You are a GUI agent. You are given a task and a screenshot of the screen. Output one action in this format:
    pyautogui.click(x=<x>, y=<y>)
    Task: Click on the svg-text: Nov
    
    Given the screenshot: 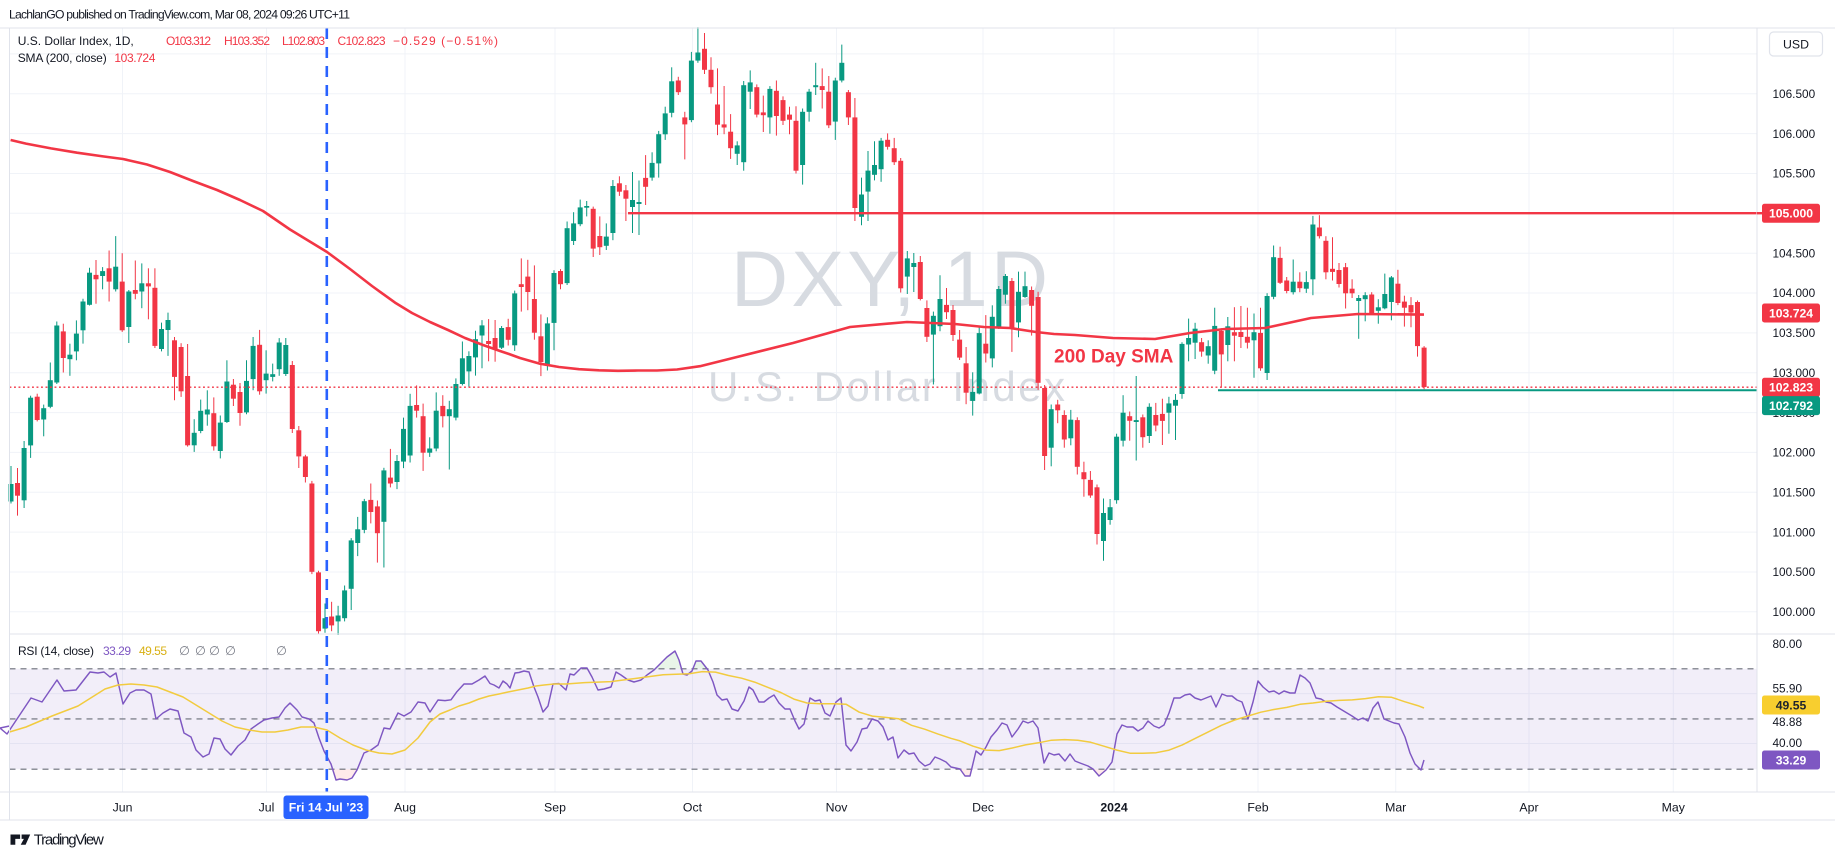 What is the action you would take?
    pyautogui.click(x=837, y=808)
    